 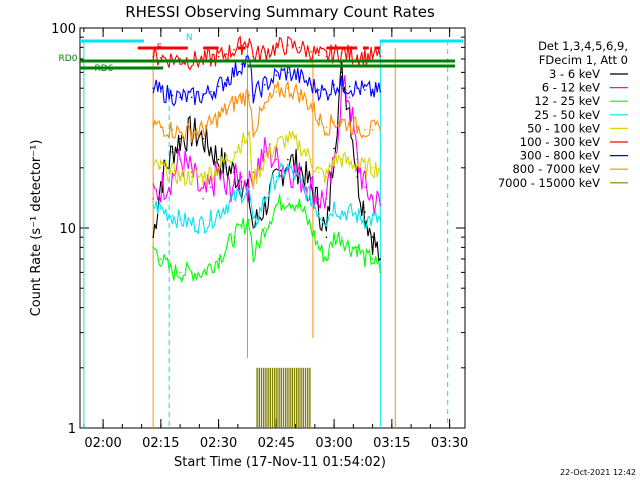 I want to click on y-axis-label: Count Rate (s⁻¹ detector⁻¹), so click(x=36, y=228).